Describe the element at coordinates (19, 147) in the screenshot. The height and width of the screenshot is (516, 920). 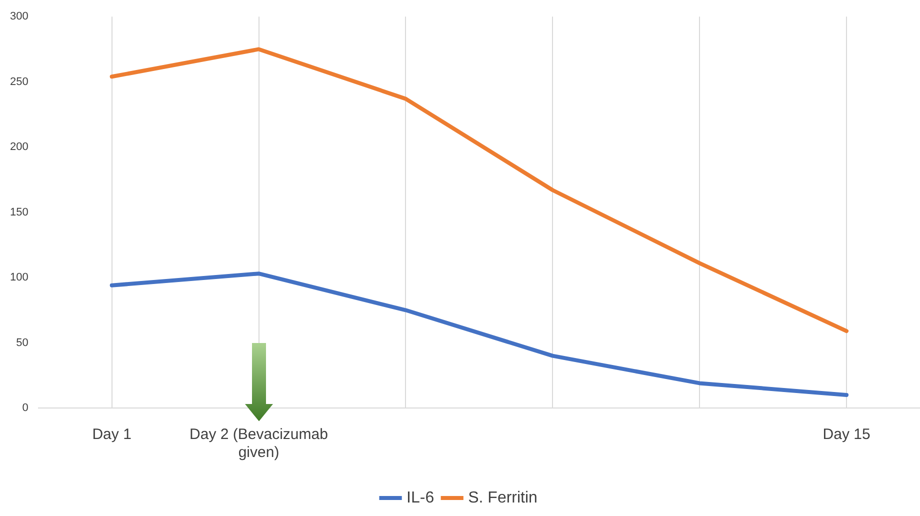
I see `y-tick-label: 200` at that location.